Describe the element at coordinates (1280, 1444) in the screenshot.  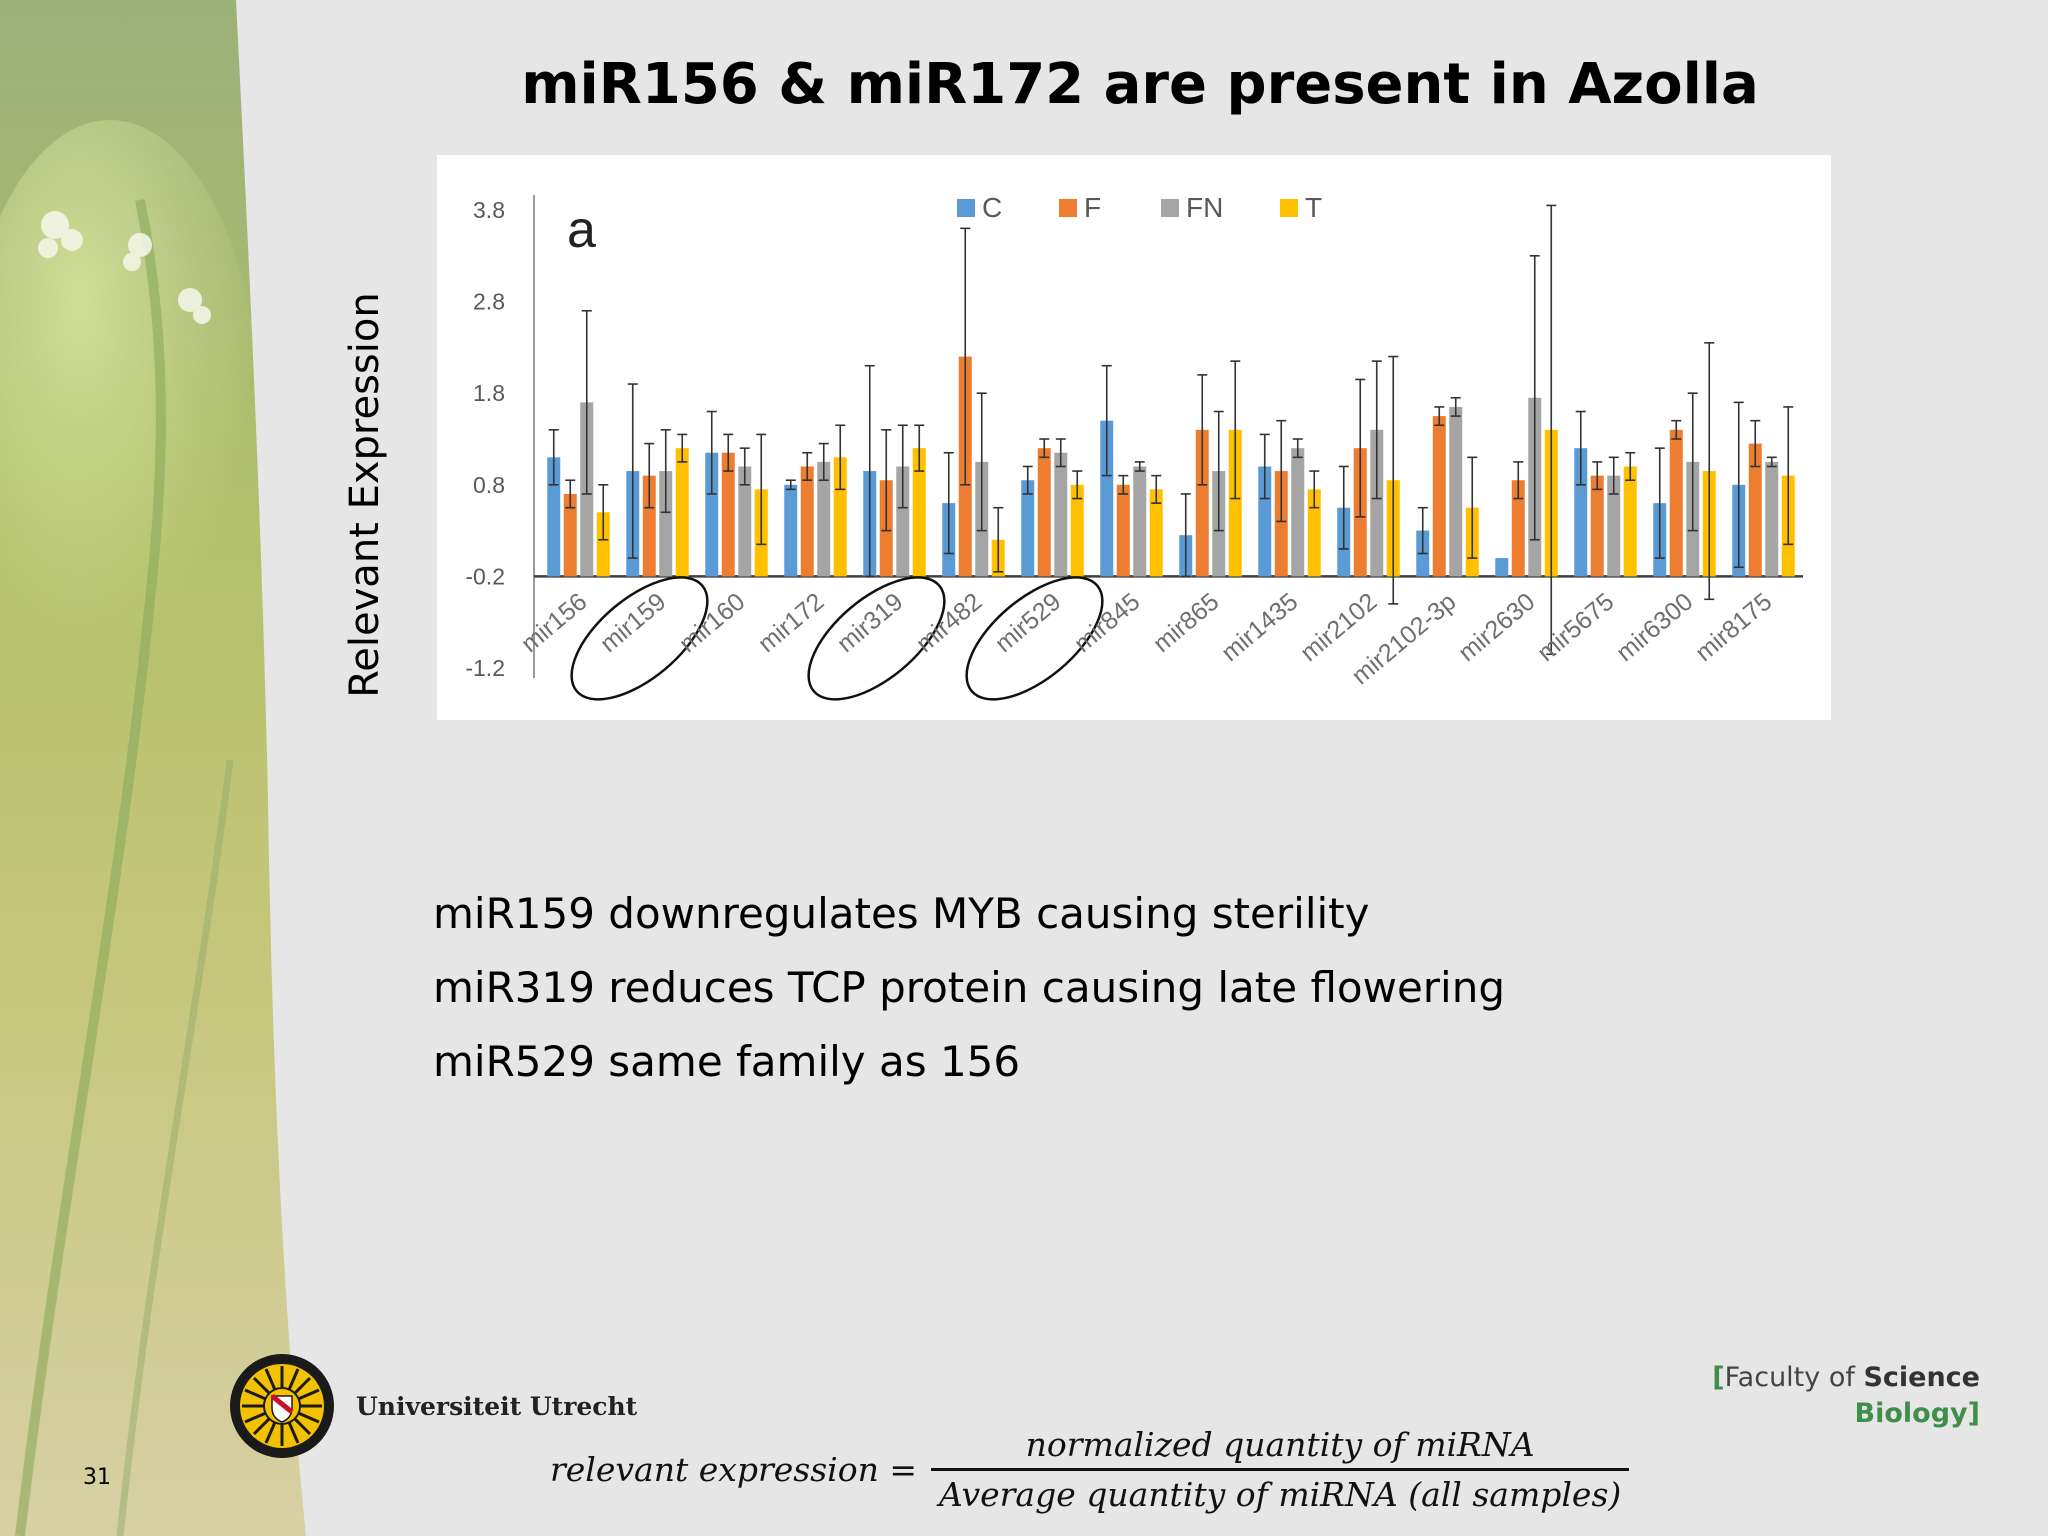
I see `formula-numerator: normalized quantity of miRNA` at that location.